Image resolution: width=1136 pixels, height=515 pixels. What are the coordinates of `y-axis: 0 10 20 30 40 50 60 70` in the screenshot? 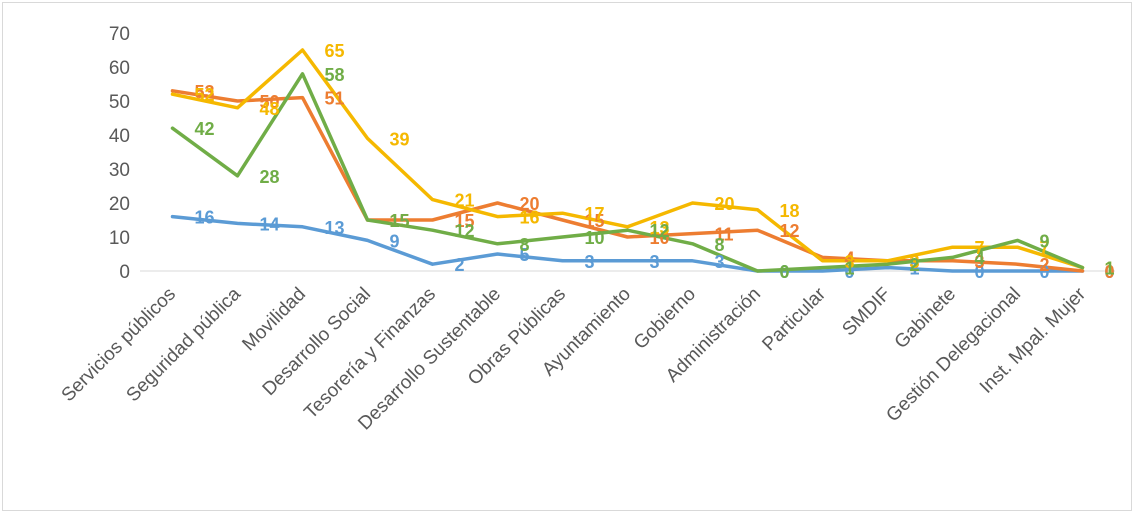 It's located at (119, 153).